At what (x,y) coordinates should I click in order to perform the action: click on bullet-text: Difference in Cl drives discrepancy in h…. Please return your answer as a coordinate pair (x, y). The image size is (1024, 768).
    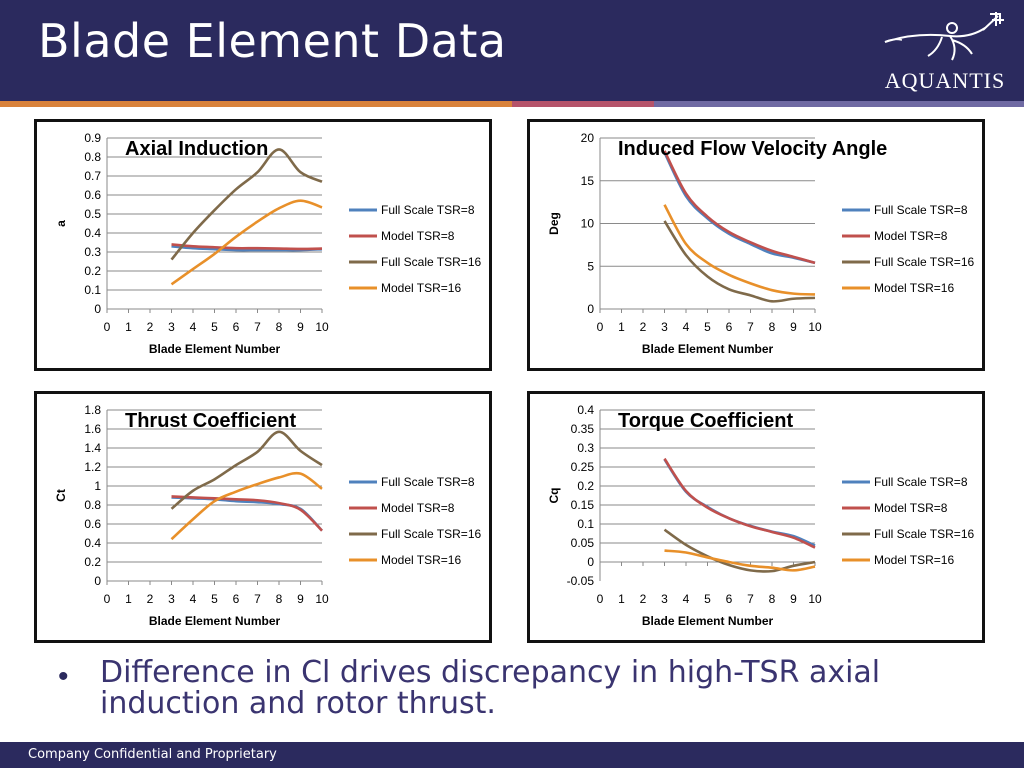
    Looking at the image, I should click on (490, 688).